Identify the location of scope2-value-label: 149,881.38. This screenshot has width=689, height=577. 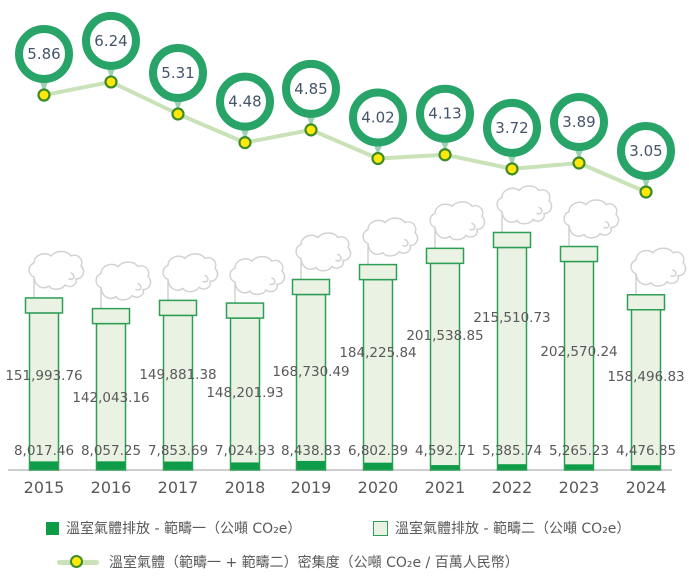
(177, 375).